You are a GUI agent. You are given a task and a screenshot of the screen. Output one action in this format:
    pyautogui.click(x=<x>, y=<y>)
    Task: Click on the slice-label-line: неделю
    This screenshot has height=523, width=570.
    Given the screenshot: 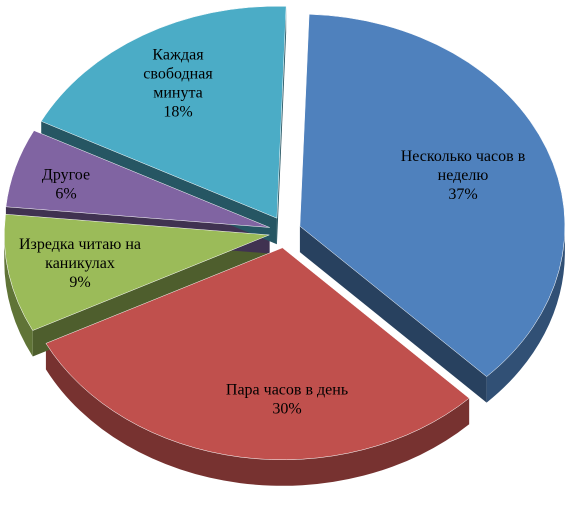 What is the action you would take?
    pyautogui.click(x=463, y=175)
    